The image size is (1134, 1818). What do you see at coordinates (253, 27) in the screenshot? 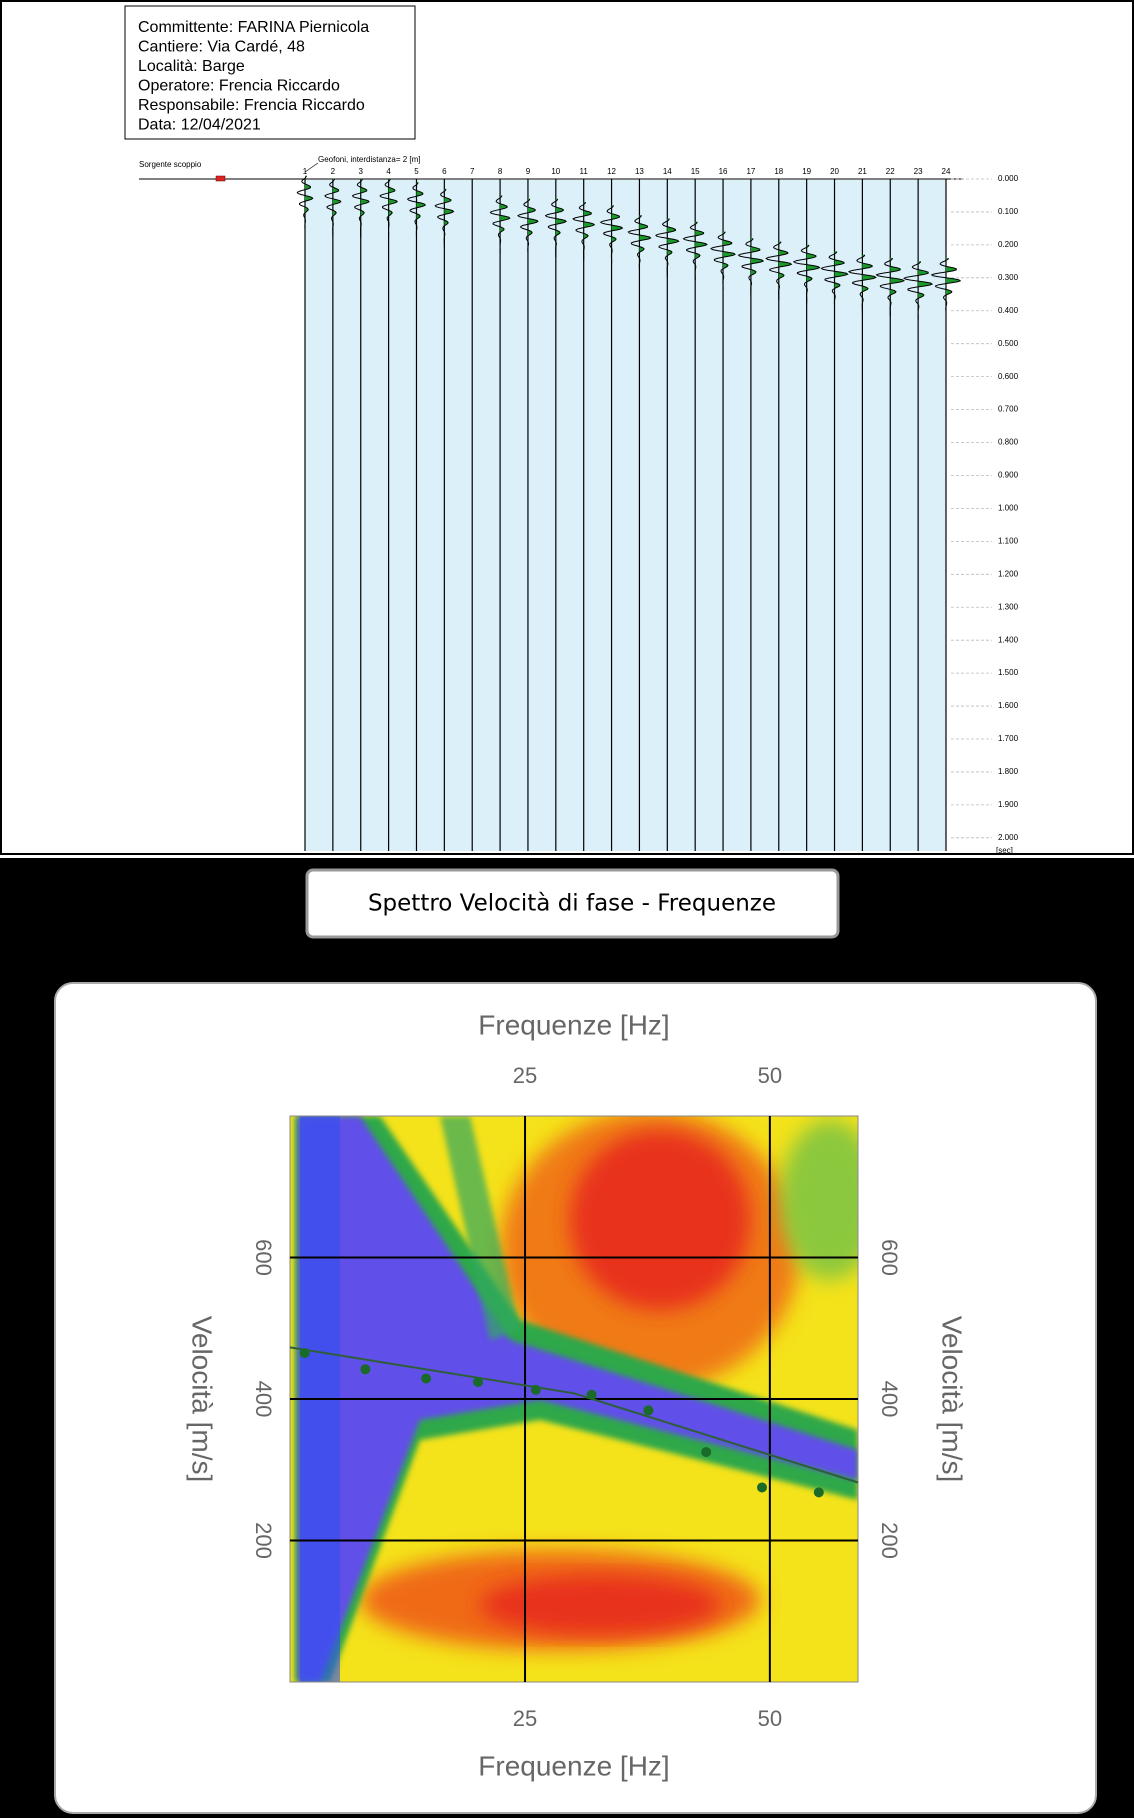
I see `header-line: Committente: FARINA Piernicola` at bounding box center [253, 27].